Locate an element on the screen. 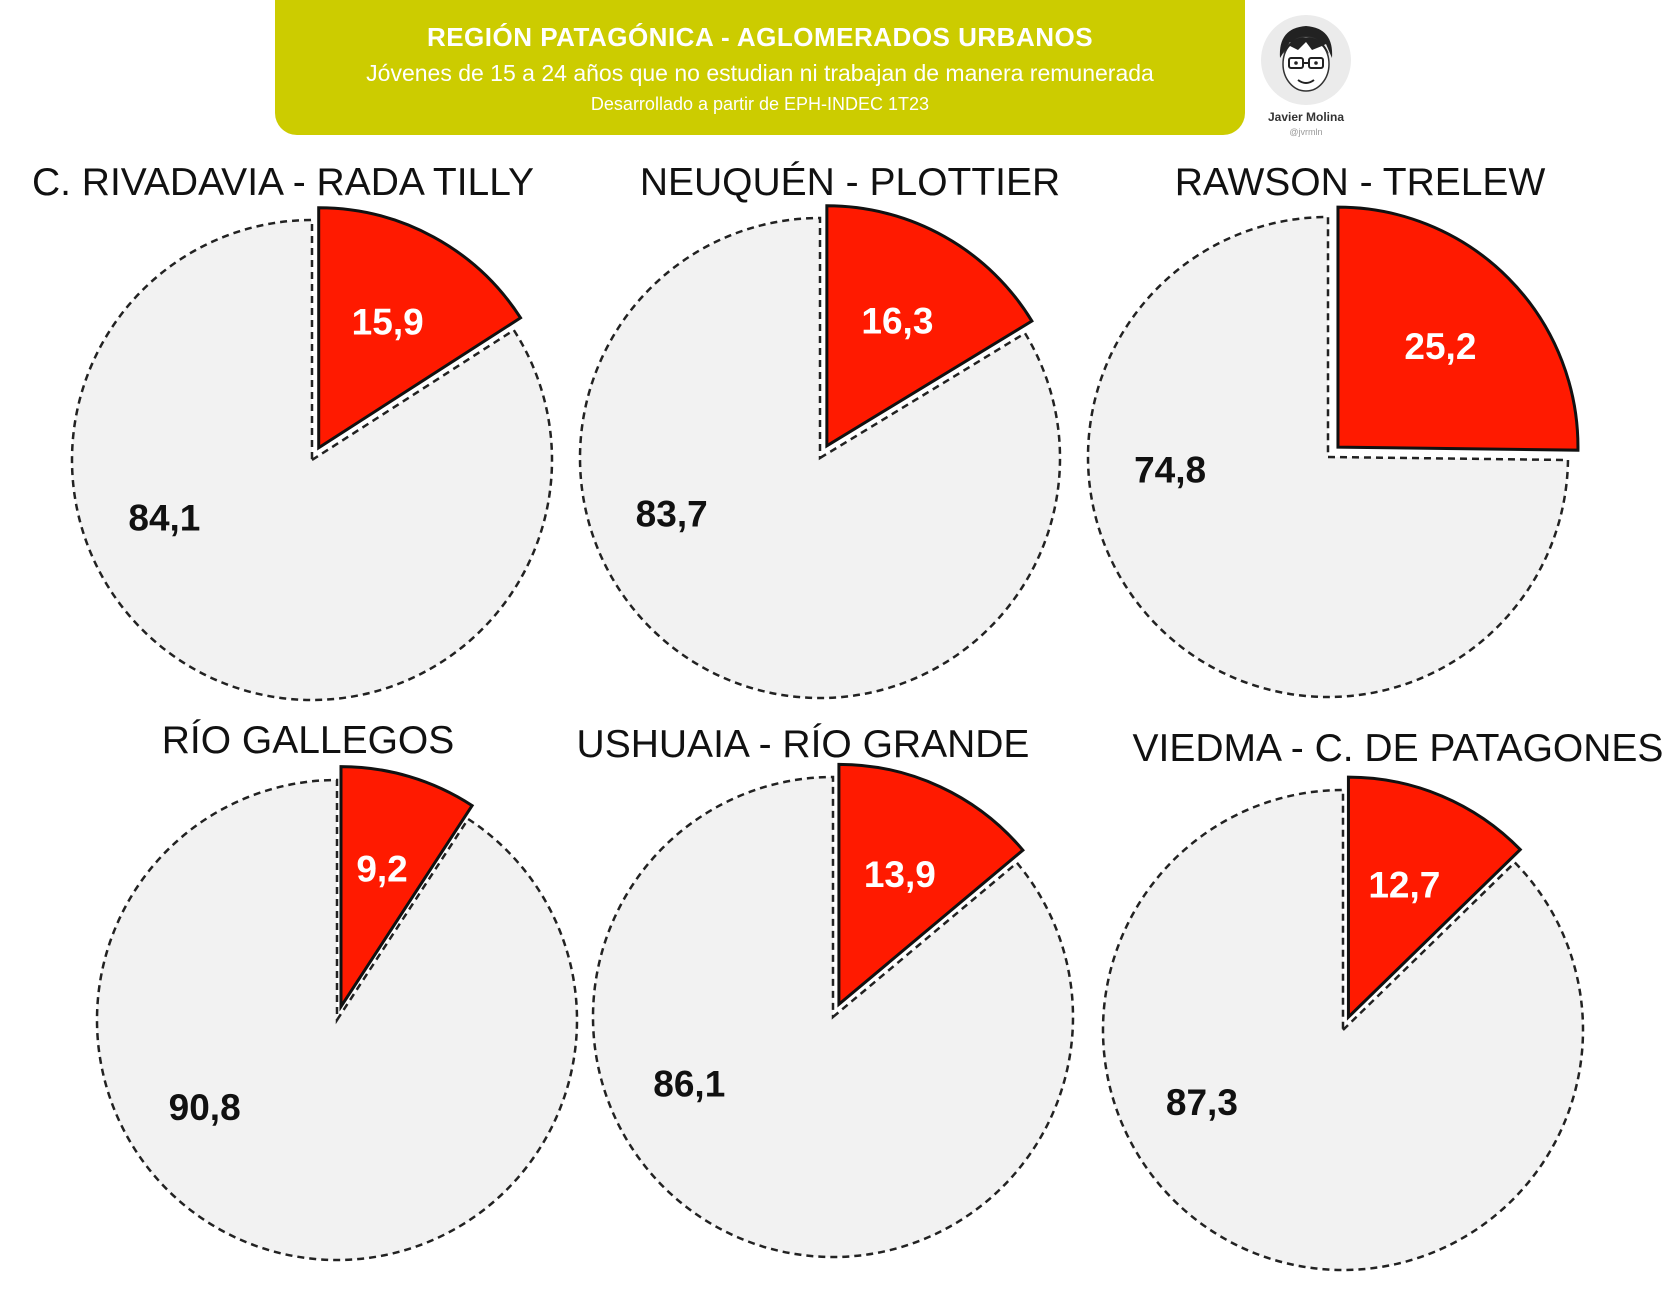 This screenshot has height=1289, width=1663. pie-chart: NEUQUÉN - PLOTTIER 16,3 83,7 is located at coordinates (820, 430).